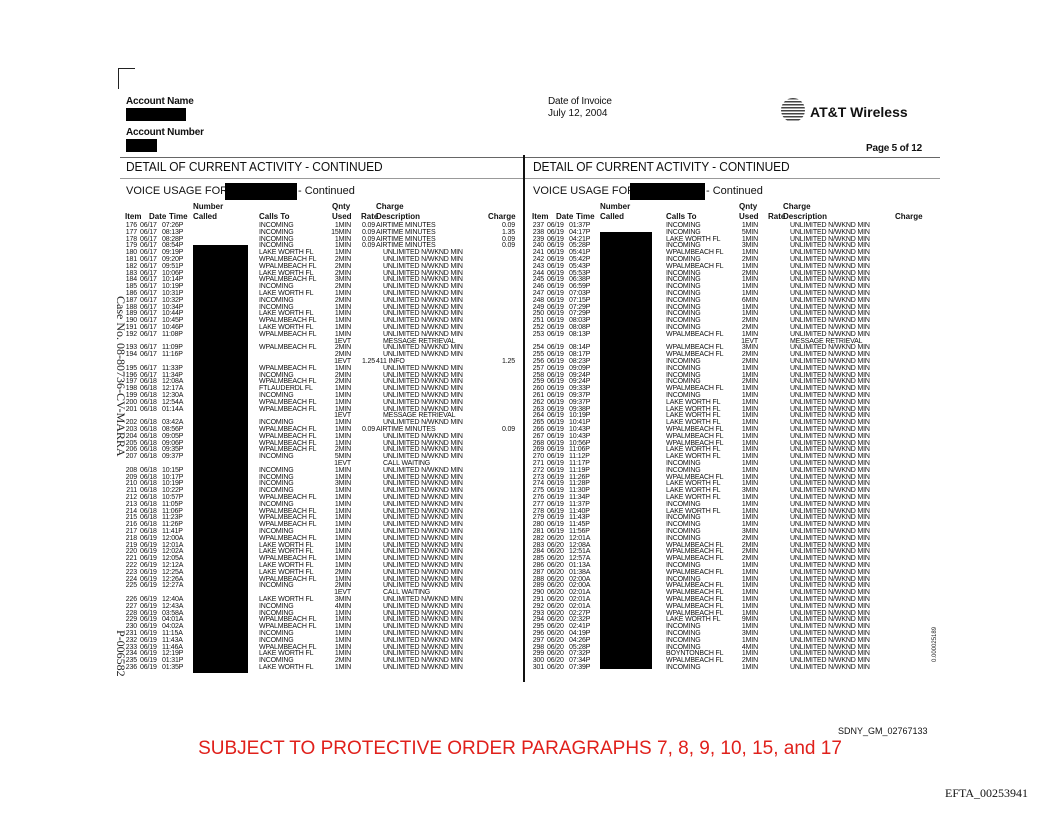 This screenshot has height=816, width=1056. Describe the element at coordinates (935, 644) in the screenshot. I see `right-margin-stamp: 0.000025189` at that location.